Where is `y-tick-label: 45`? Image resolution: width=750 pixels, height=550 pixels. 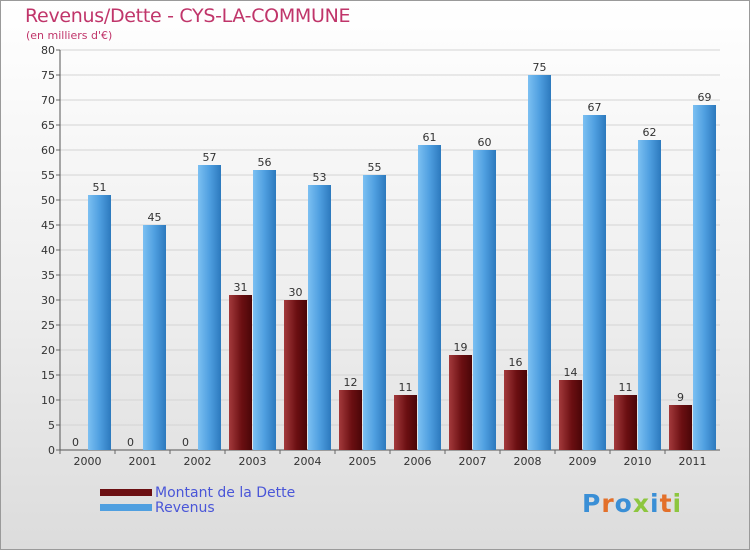
y-tick-label: 45 is located at coordinates (48, 225).